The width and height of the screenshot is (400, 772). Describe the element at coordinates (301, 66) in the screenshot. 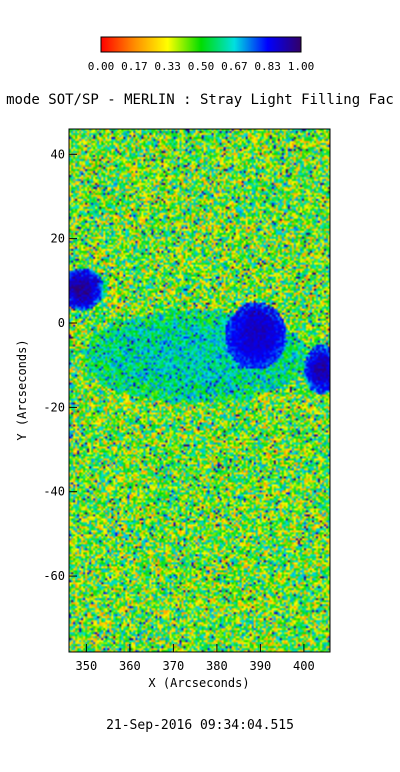

I see `colorbar-tick-label: 1.00` at that location.